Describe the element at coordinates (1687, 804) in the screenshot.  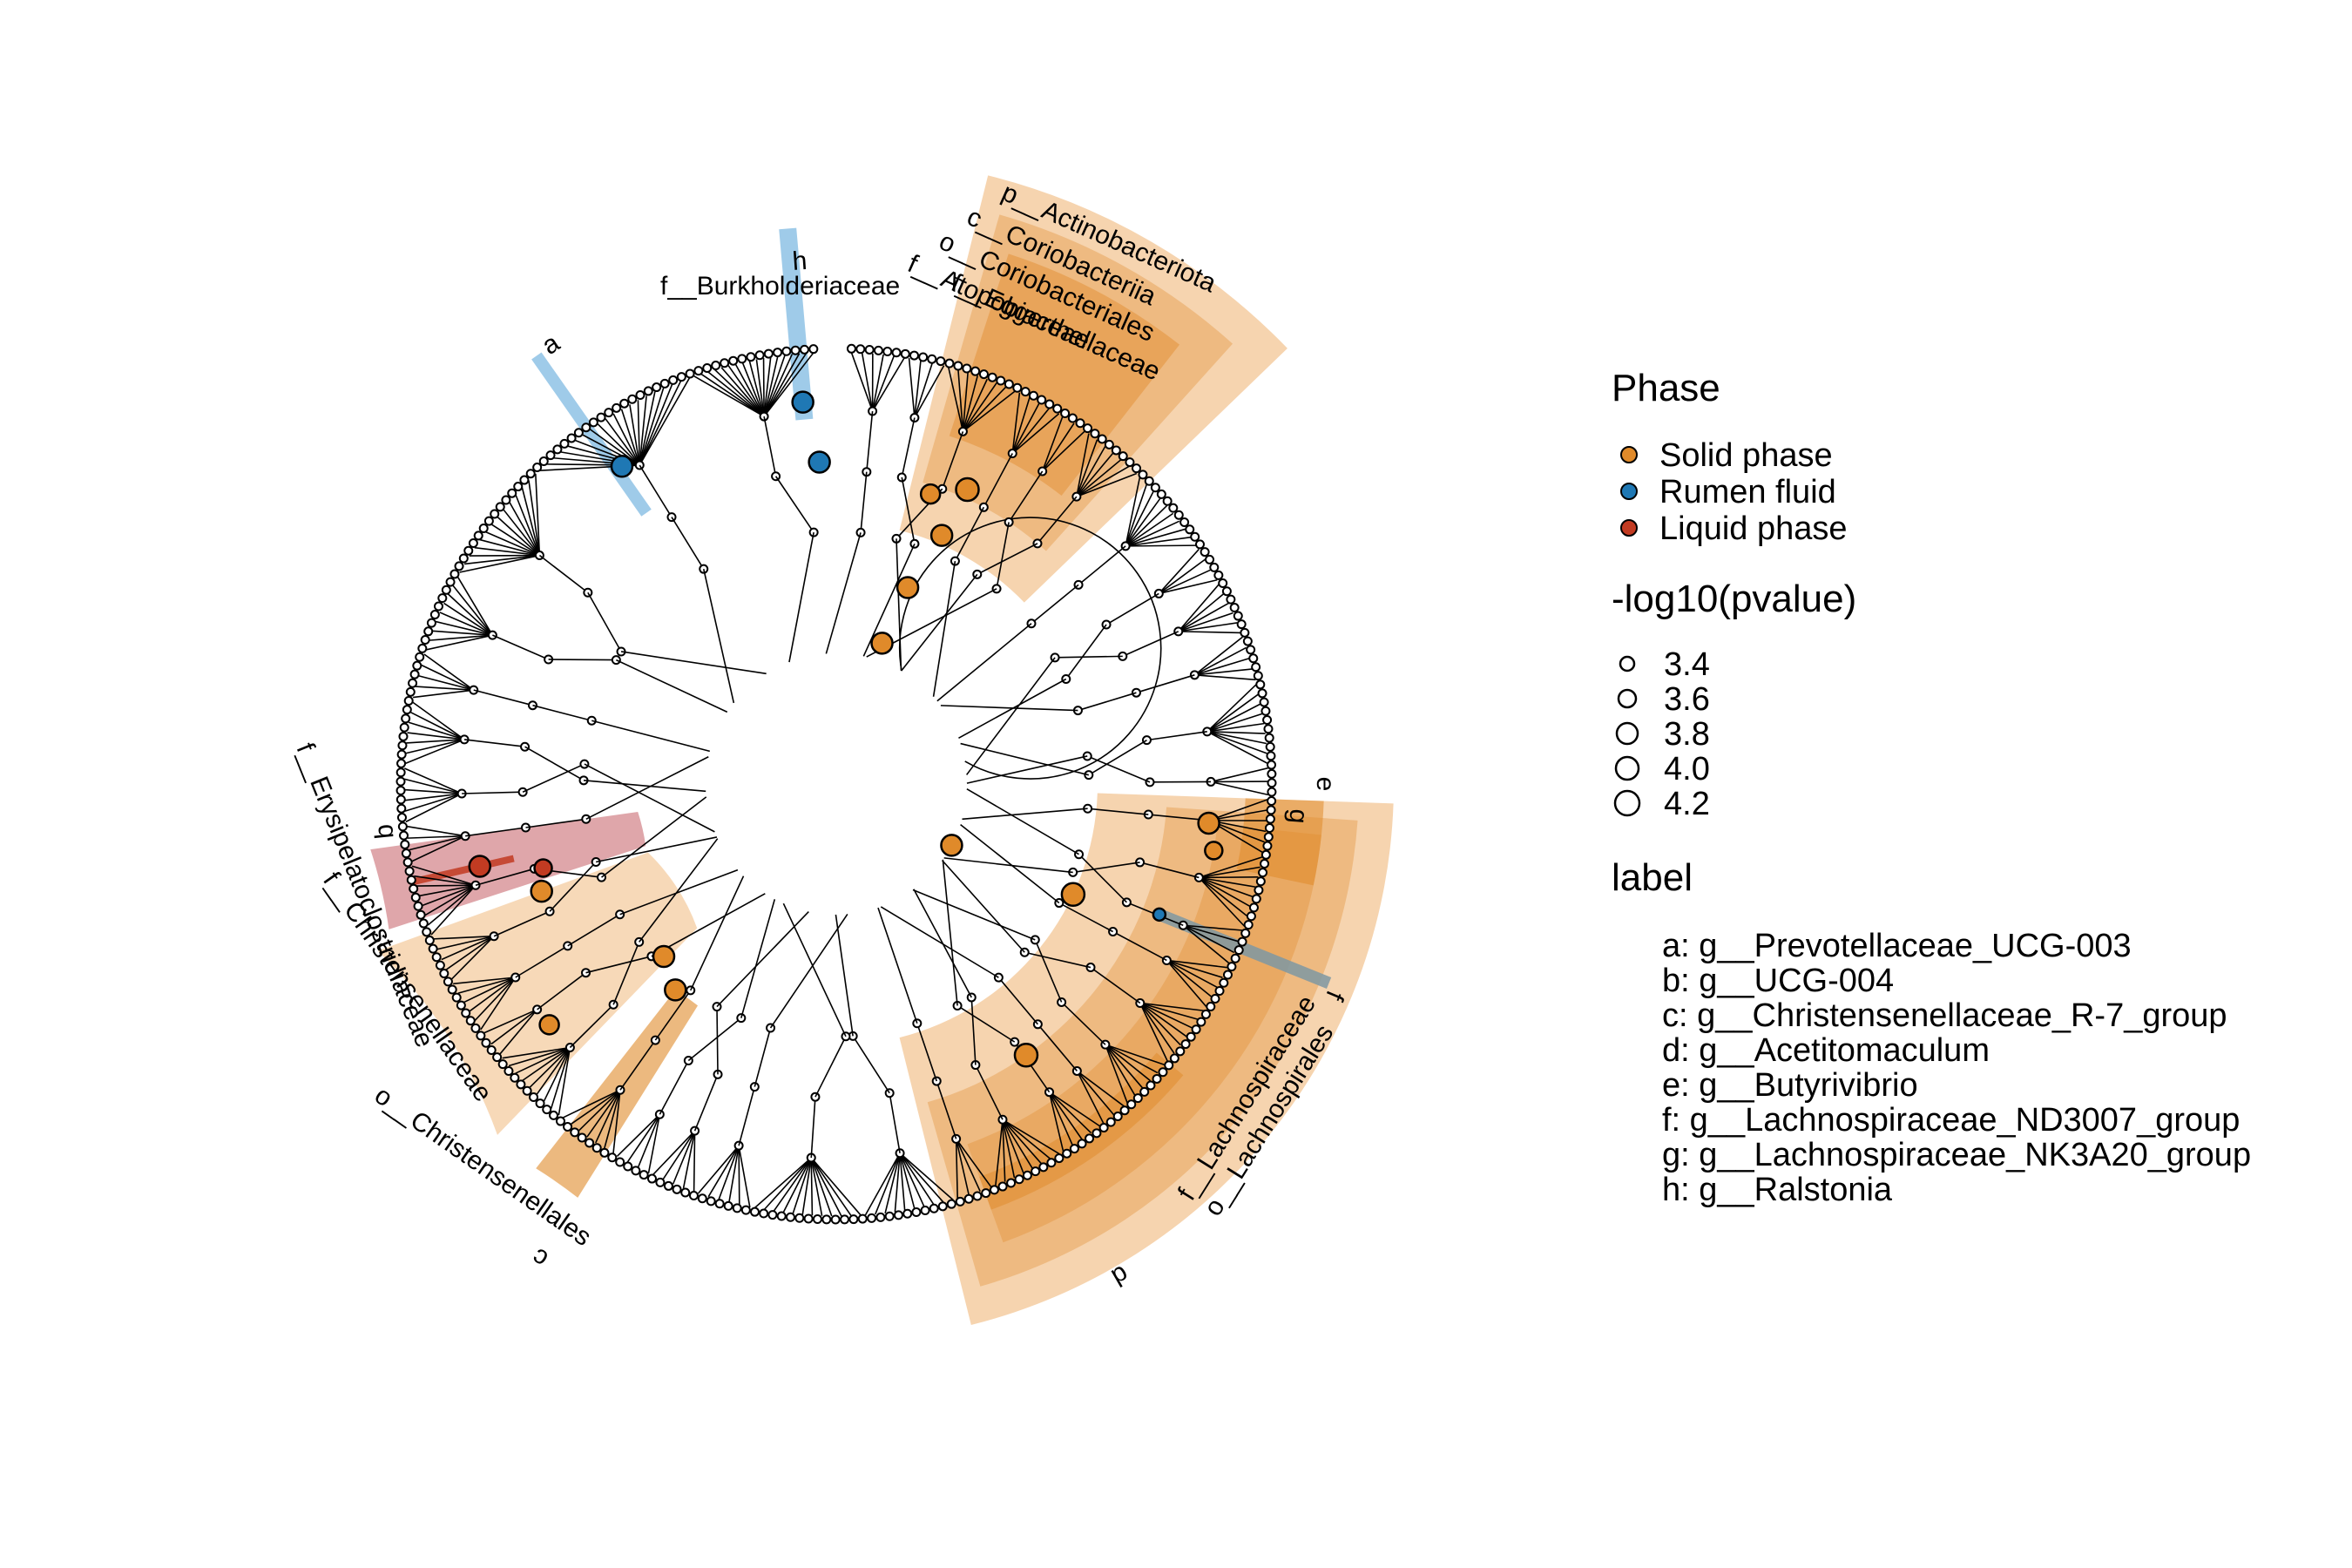
I see `legend-size-label: 4.2` at that location.